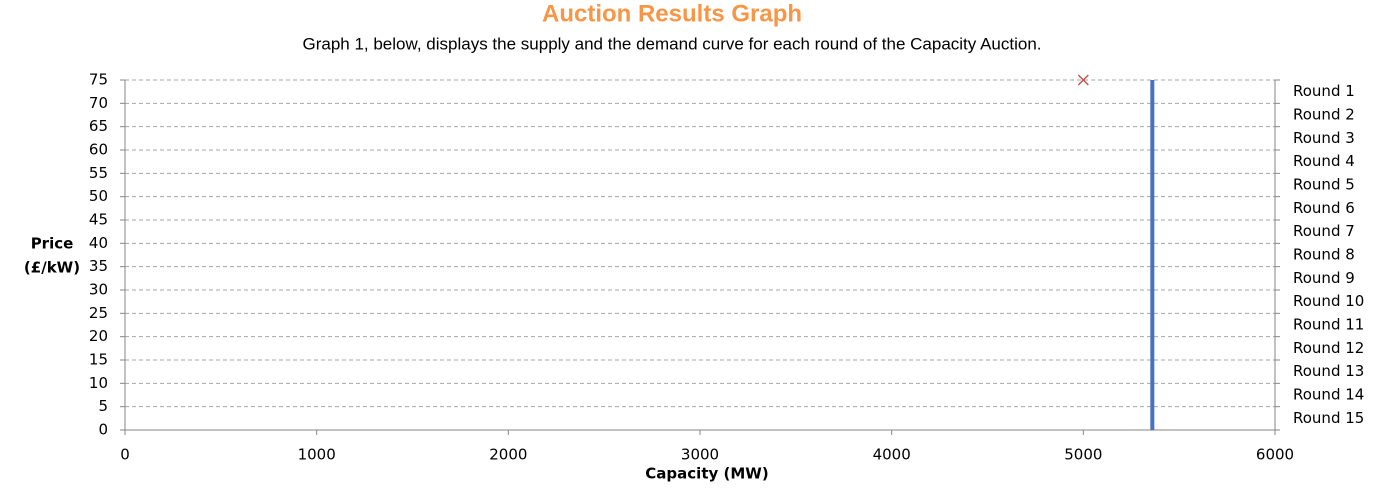 This screenshot has width=1380, height=489. What do you see at coordinates (1328, 348) in the screenshot?
I see `y2-tick-label: Round 12` at bounding box center [1328, 348].